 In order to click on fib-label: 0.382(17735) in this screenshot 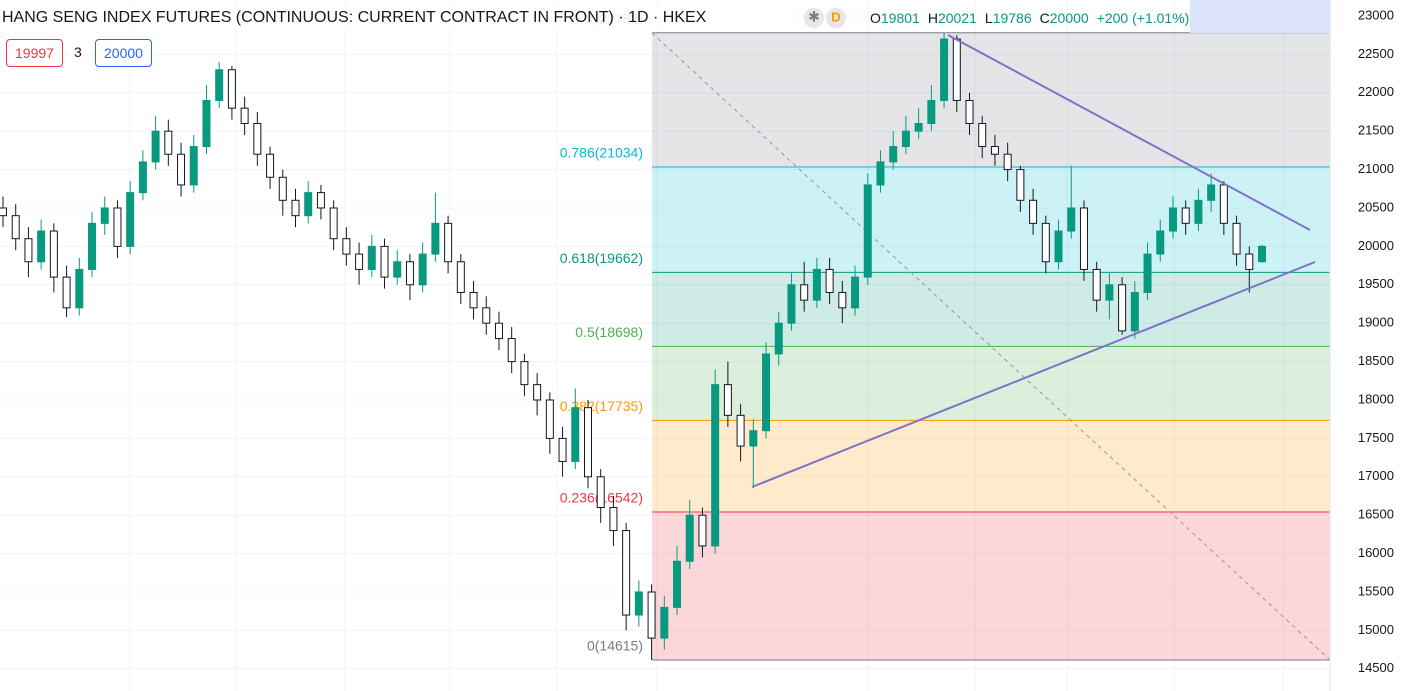, I will do `click(601, 406)`.